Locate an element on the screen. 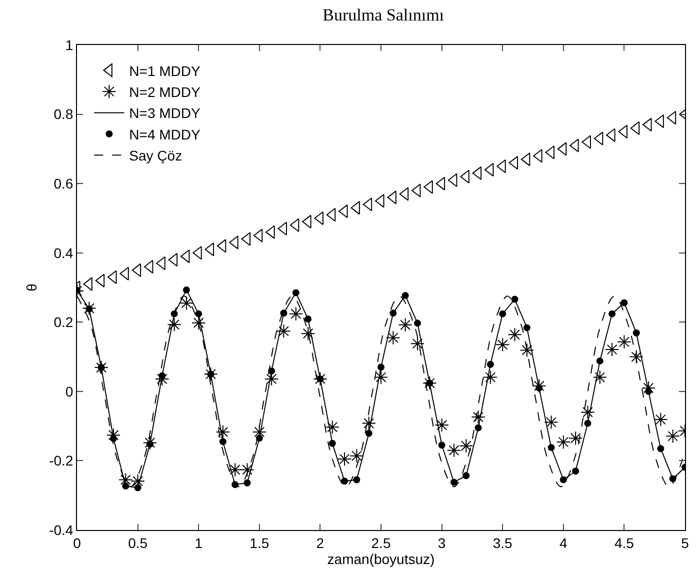  y-tick-label: 0.8 is located at coordinates (64, 114).